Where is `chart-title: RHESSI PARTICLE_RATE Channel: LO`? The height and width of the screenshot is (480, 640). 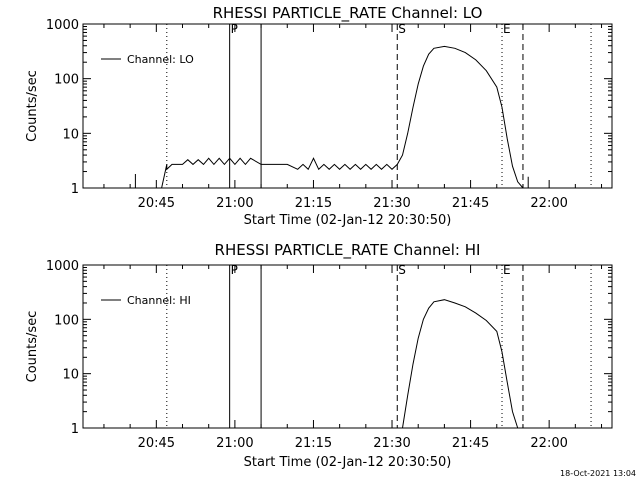
chart-title: RHESSI PARTICLE_RATE Channel: LO is located at coordinates (348, 13).